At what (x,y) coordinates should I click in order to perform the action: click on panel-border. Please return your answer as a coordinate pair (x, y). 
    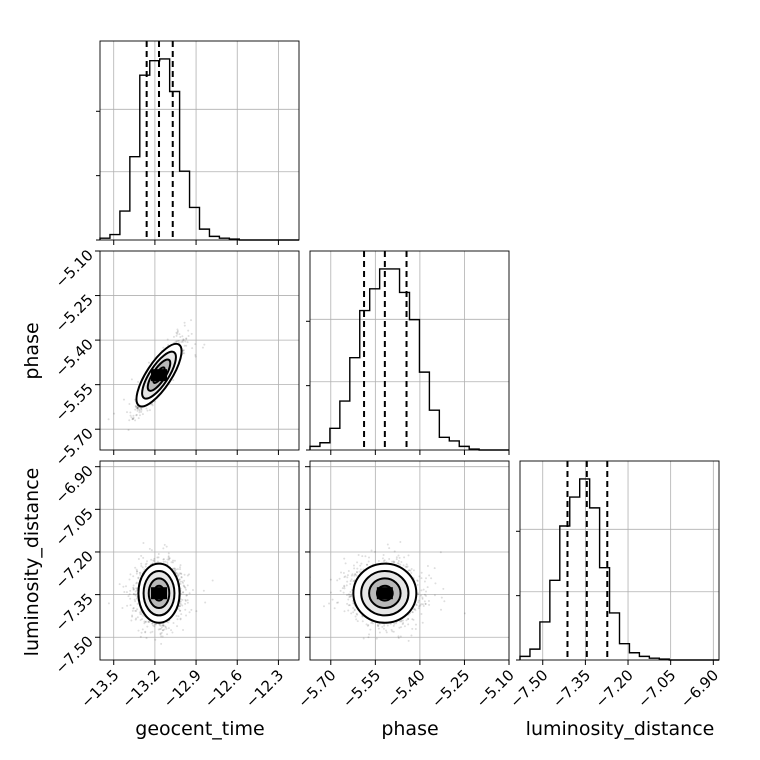
    Looking at the image, I should click on (619, 560).